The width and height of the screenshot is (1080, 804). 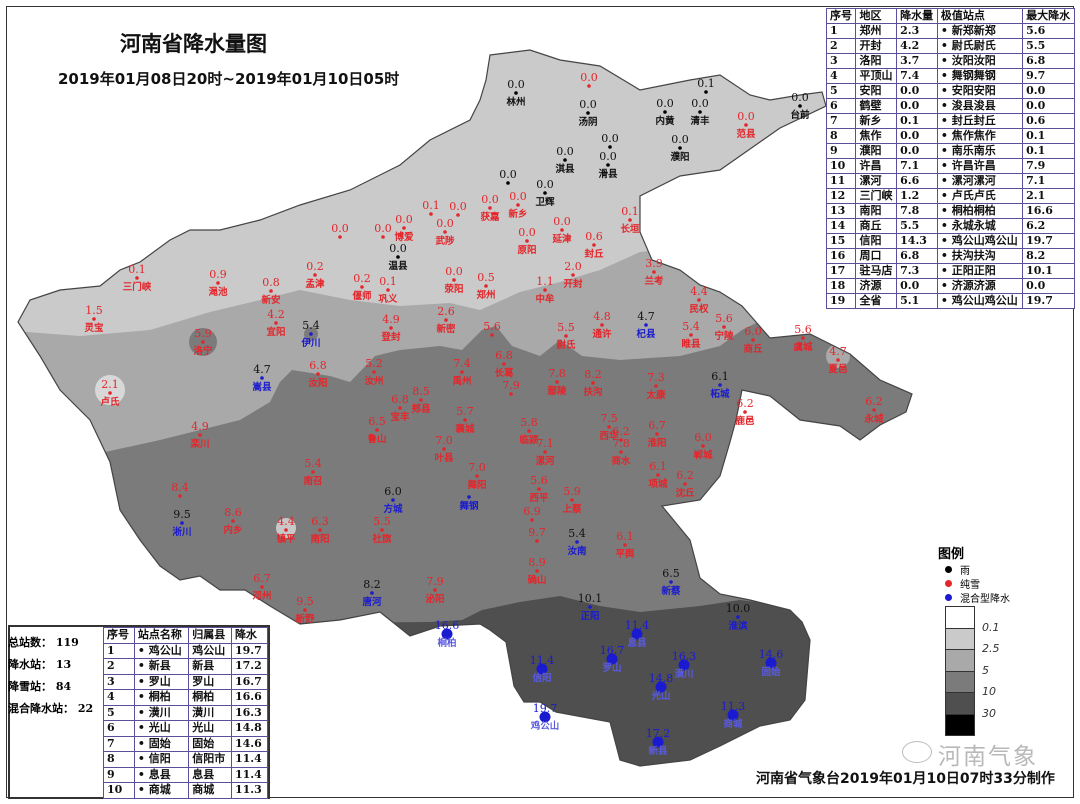 I want to click on station-灵宝: 1.5 灵宝, so click(x=93, y=319).